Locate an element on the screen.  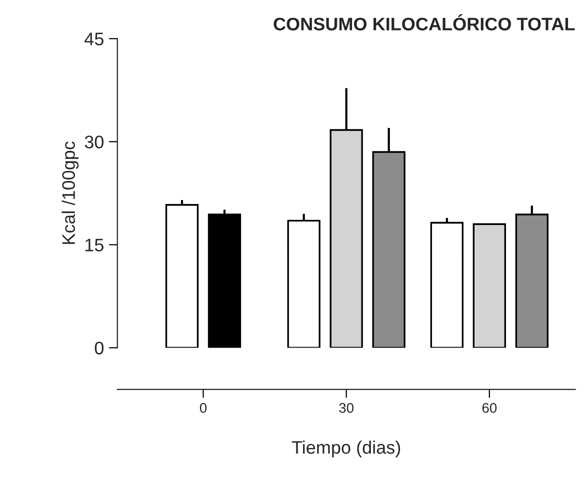
y-tick-label: 30 is located at coordinates (94, 142).